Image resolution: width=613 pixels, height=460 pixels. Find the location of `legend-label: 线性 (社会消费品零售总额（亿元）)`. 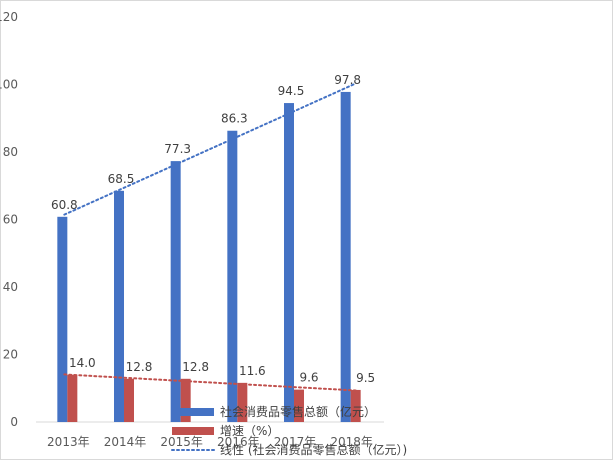

legend-label: 线性 (社会消费品零售总额（亿元）) is located at coordinates (313, 449).